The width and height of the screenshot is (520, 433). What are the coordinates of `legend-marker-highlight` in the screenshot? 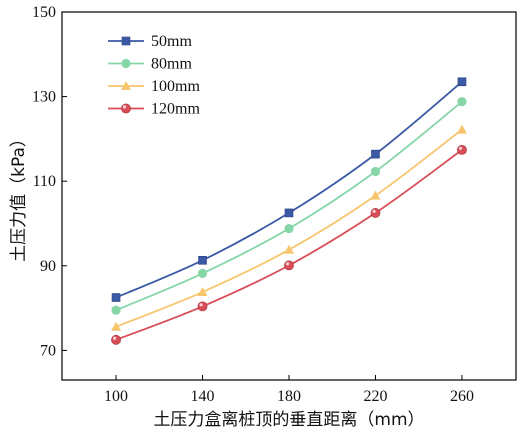 It's located at (125, 107).